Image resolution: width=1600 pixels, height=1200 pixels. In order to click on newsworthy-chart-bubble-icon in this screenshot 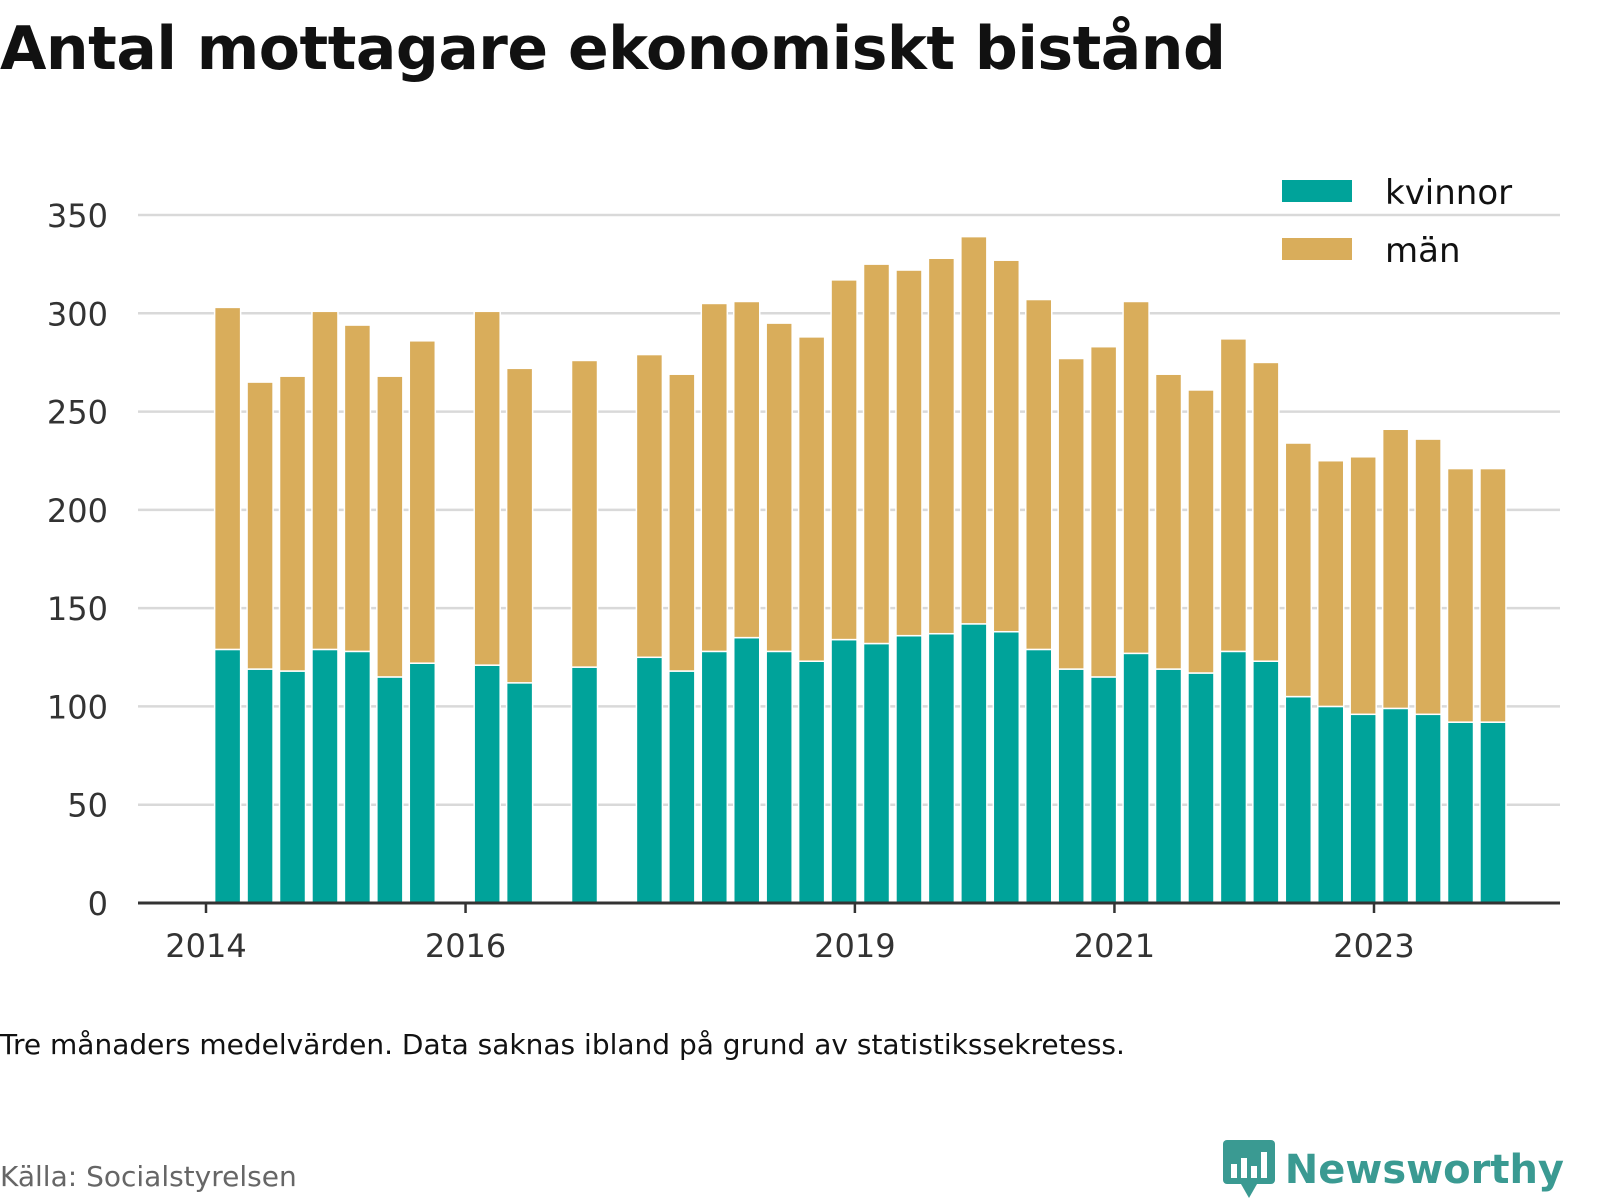, I will do `click(1248, 1169)`.